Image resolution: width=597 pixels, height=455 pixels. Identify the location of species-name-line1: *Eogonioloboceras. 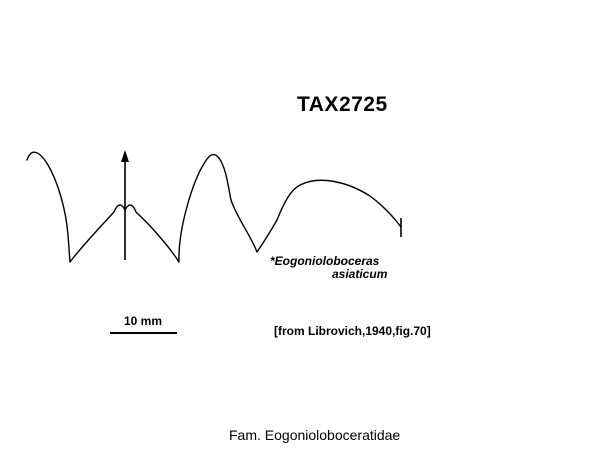
(325, 261).